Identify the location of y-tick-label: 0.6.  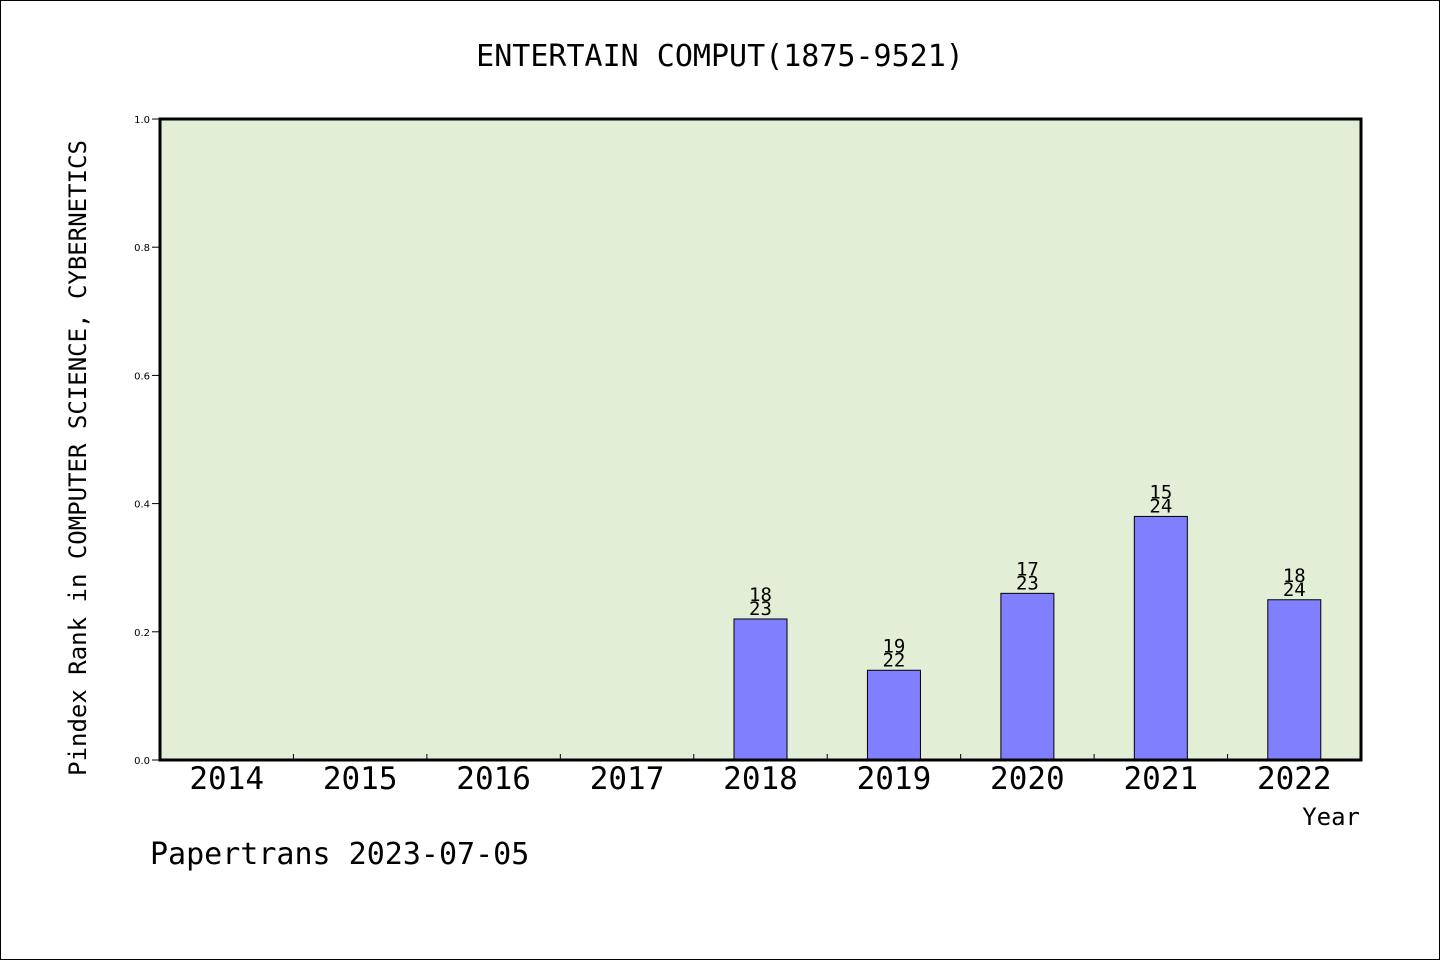
(142, 376).